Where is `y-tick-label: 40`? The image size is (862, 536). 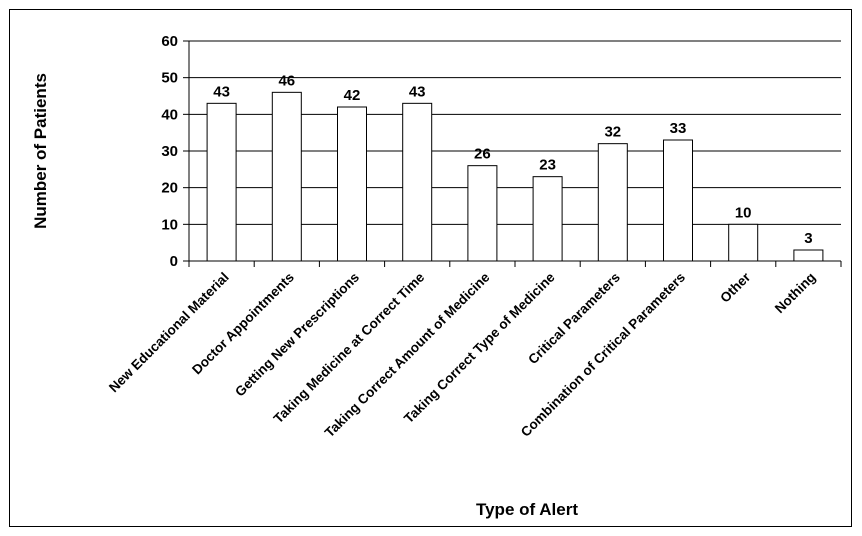 y-tick-label: 40 is located at coordinates (169, 114).